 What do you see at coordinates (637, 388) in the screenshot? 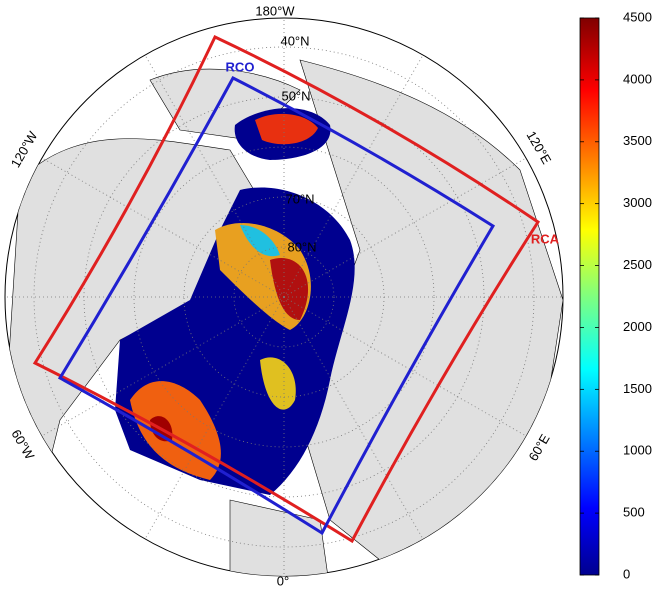
I see `colorbar-tick-label: 1500` at bounding box center [637, 388].